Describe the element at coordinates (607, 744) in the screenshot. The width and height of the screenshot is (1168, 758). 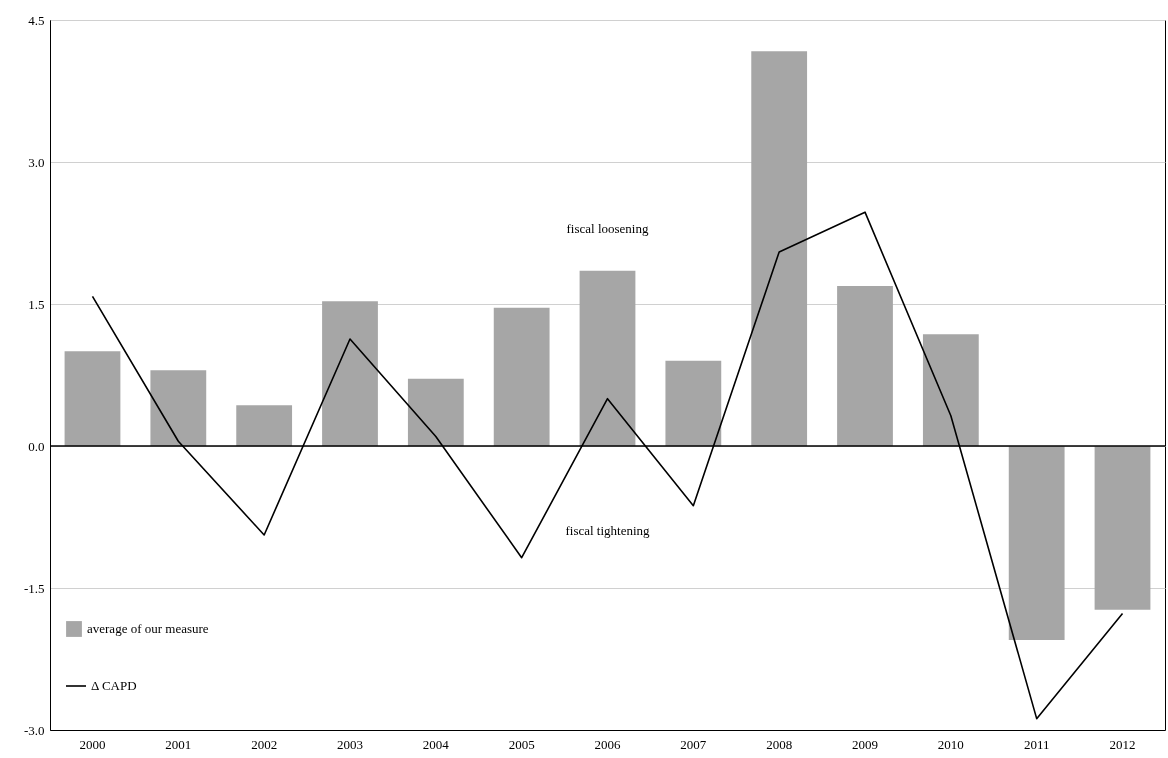
I see `x-tick-label: 2006` at that location.